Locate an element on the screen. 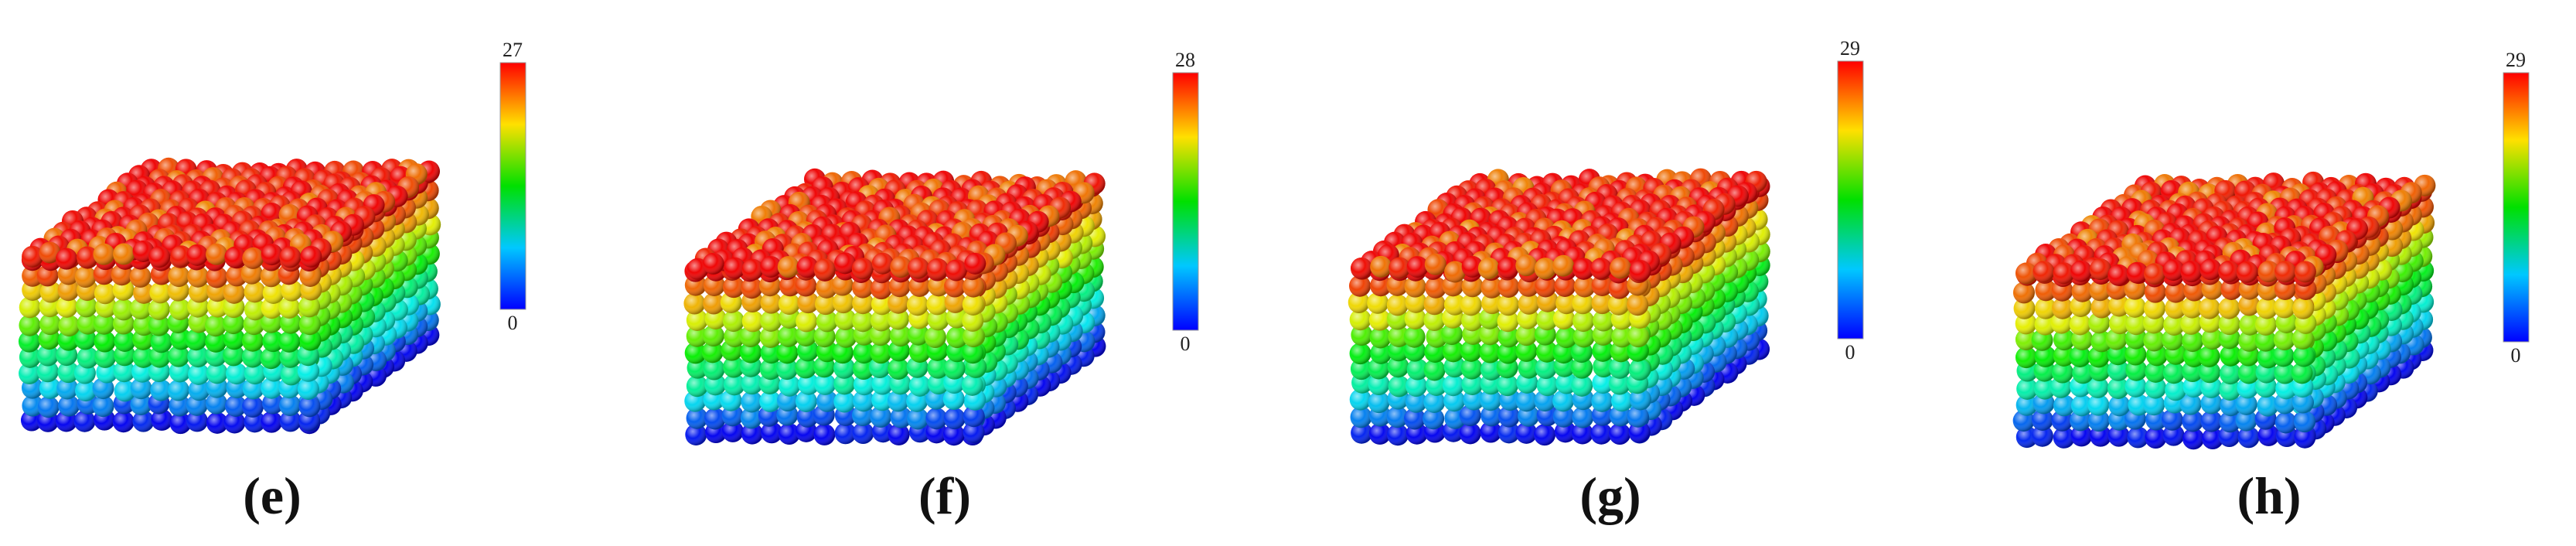 The height and width of the screenshot is (546, 2576). colorbar-max: 29 is located at coordinates (1850, 49).